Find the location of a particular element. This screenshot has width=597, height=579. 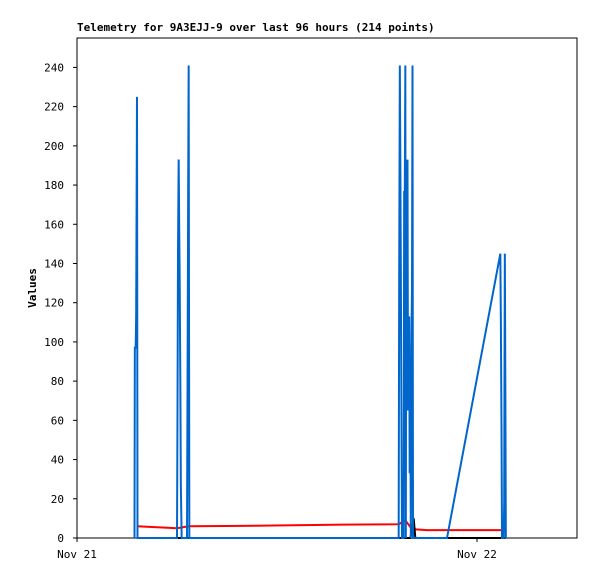

y-tick-label: 220 is located at coordinates (54, 107).